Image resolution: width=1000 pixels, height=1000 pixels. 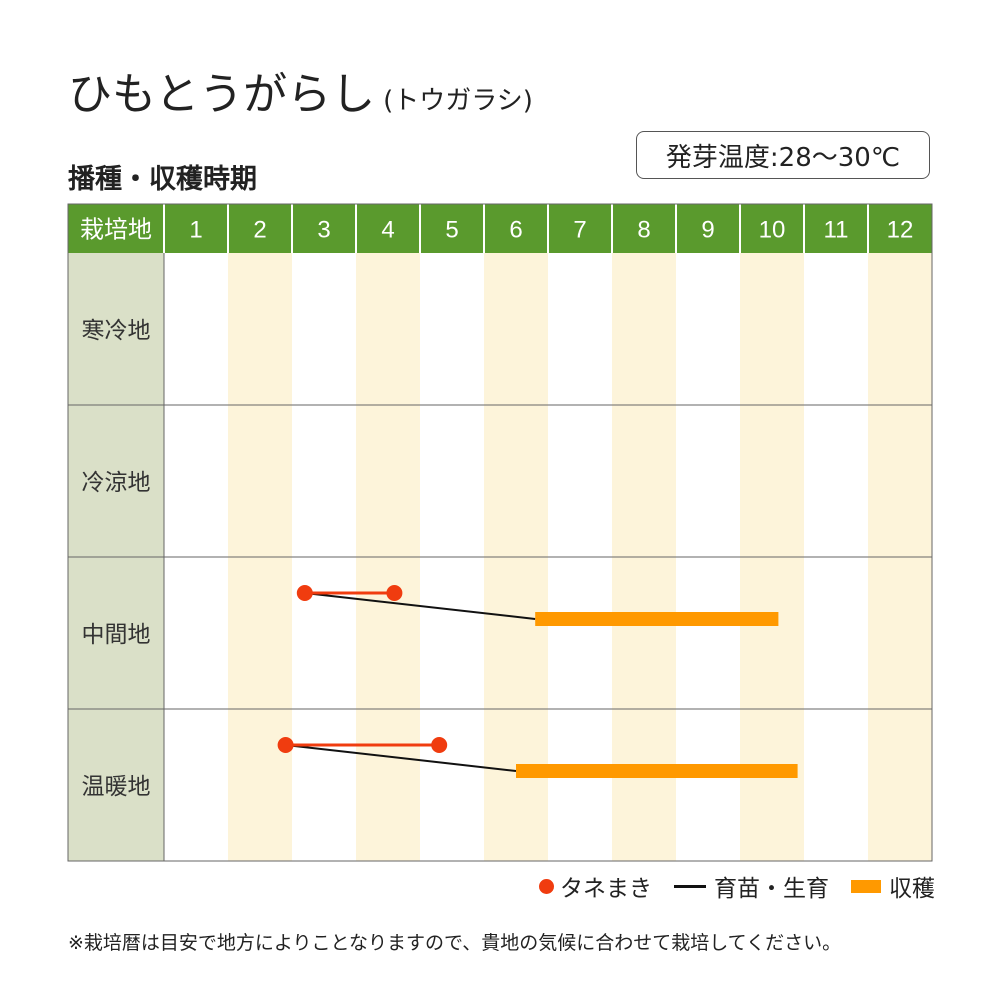 What do you see at coordinates (866, 886) in the screenshot?
I see `harvest-bar-icon` at bounding box center [866, 886].